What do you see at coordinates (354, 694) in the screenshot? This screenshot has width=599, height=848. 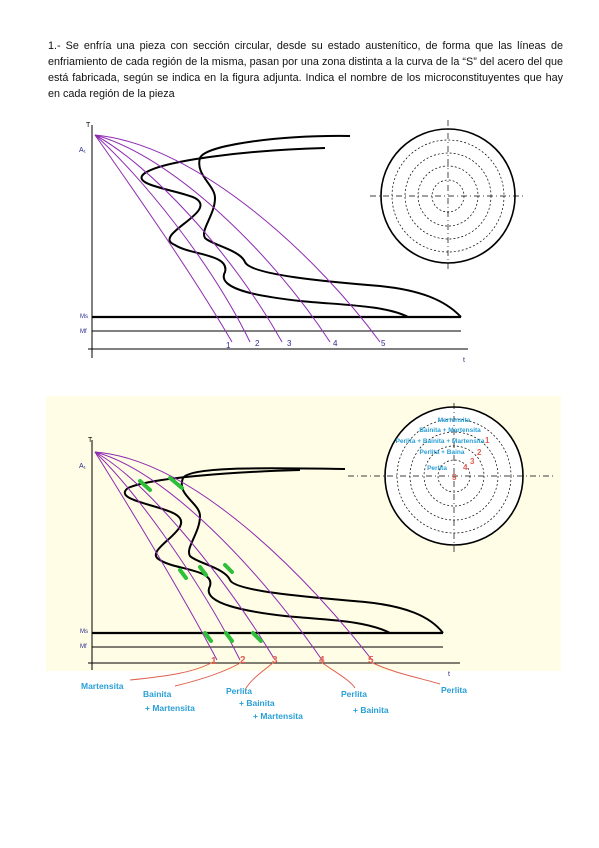 I see `fig2-result-4-line-1: Perlita` at bounding box center [354, 694].